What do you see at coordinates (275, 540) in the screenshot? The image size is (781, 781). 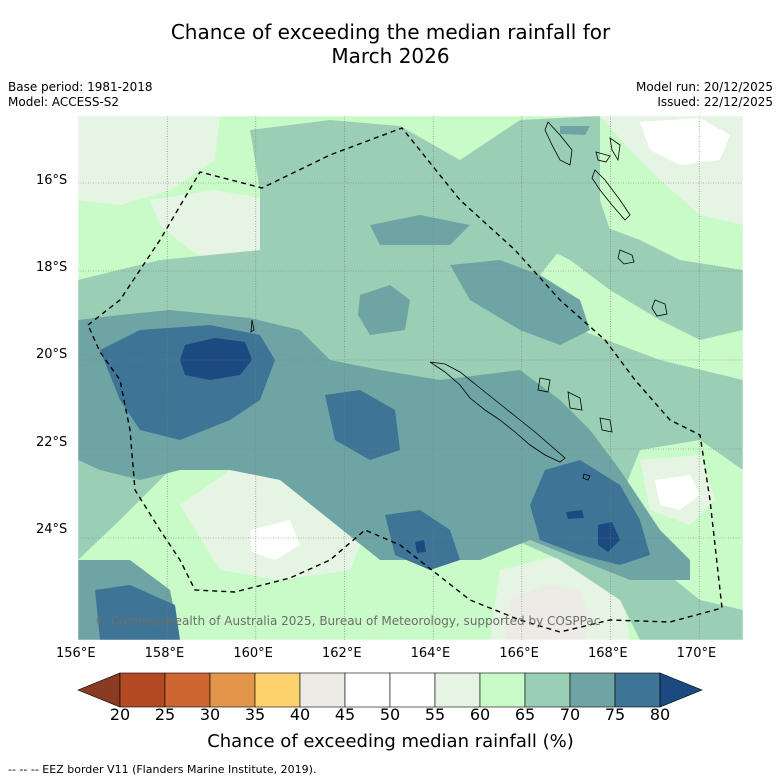 I see `region-45-55-south` at bounding box center [275, 540].